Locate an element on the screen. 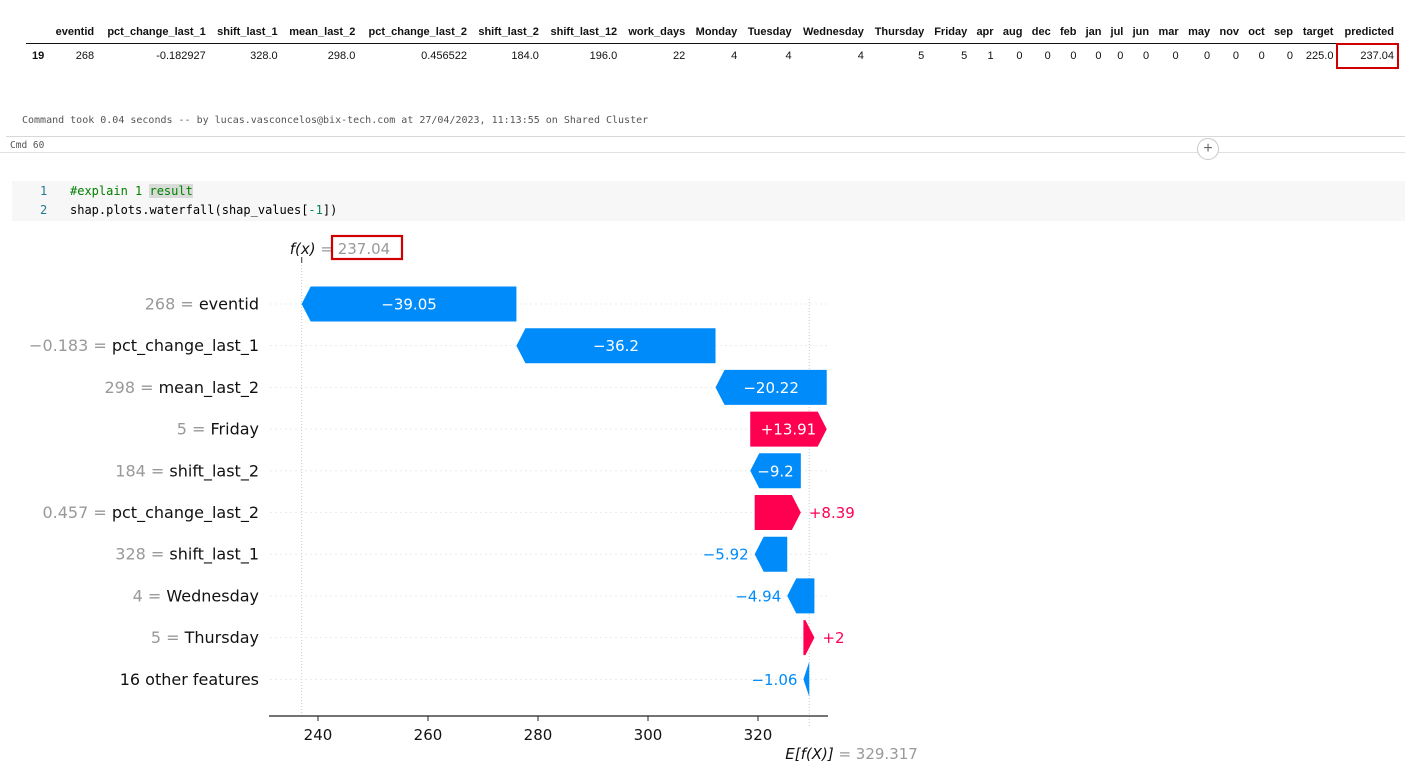 Image resolution: width=1405 pixels, height=773 pixels. table-cell: 5 is located at coordinates (921, 56).